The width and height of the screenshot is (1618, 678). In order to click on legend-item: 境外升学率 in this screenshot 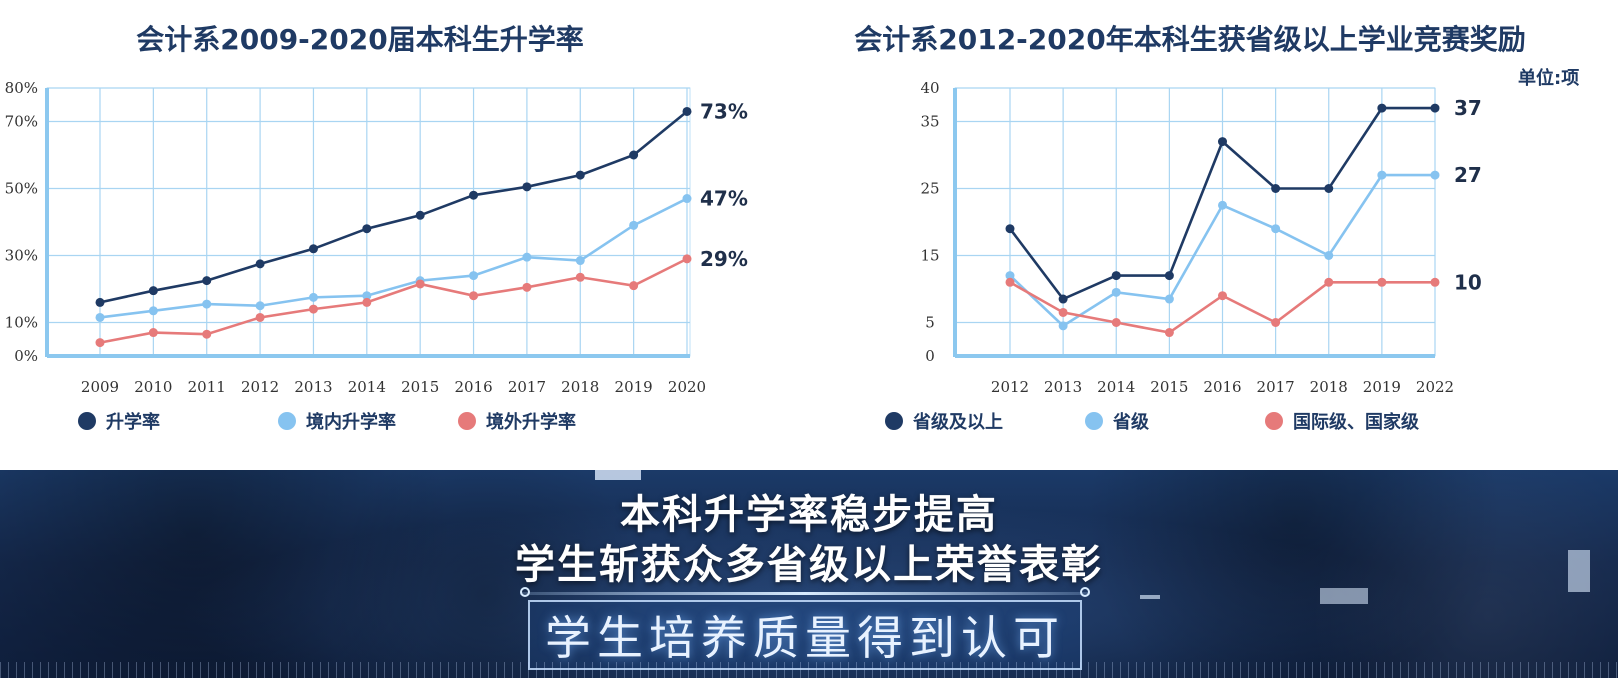, I will do `click(548, 421)`.